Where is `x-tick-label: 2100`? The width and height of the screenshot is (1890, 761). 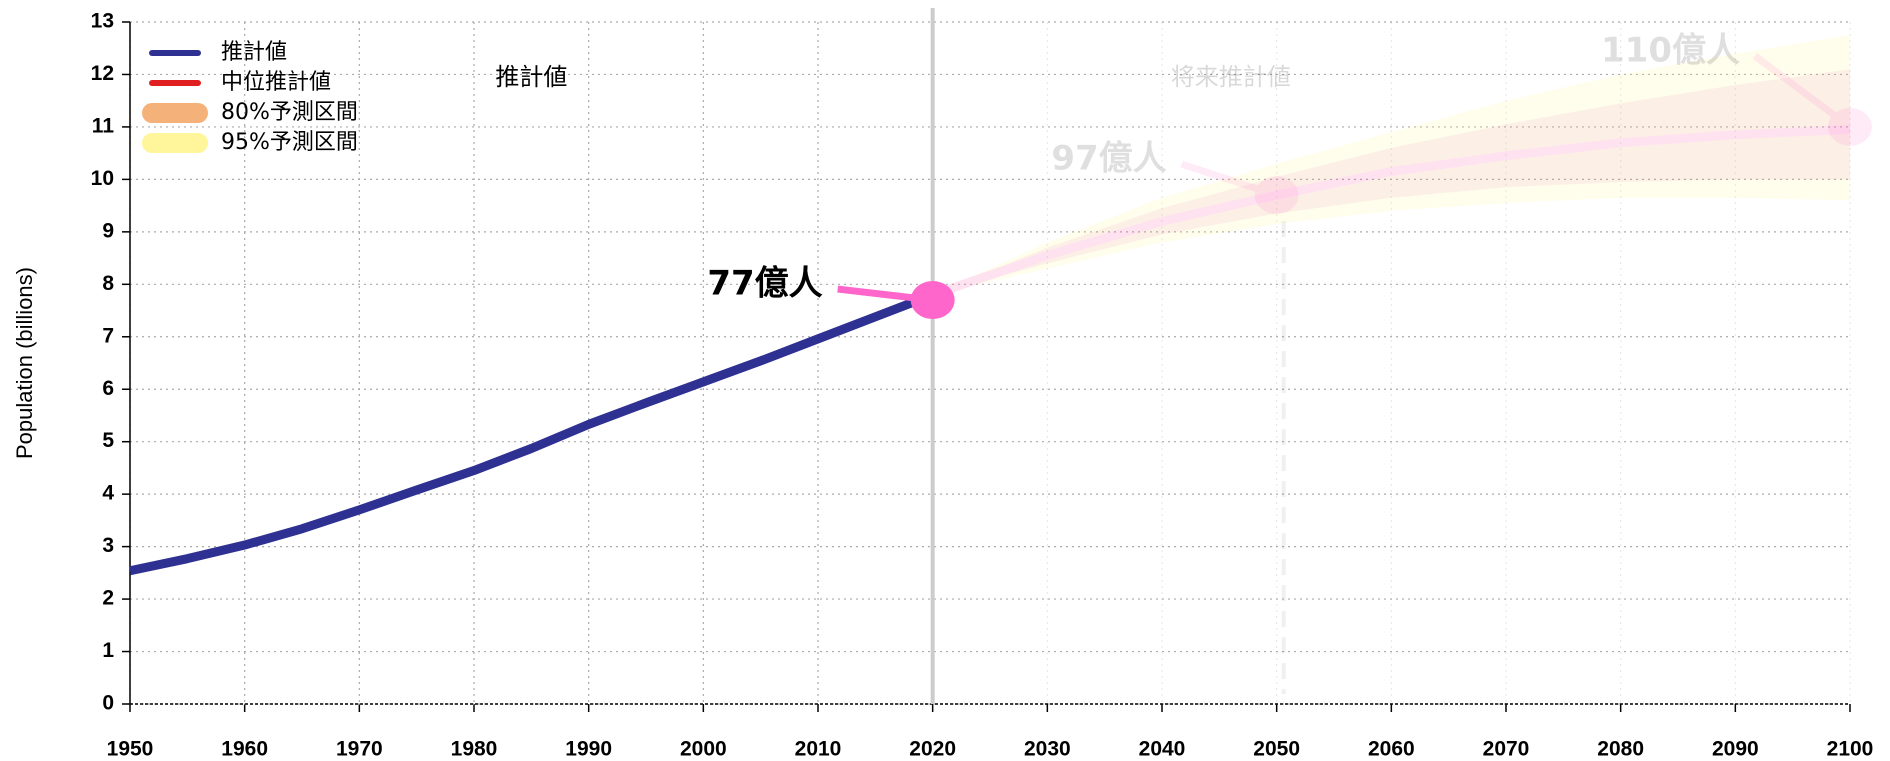 x-tick-label: 2100 is located at coordinates (1850, 749).